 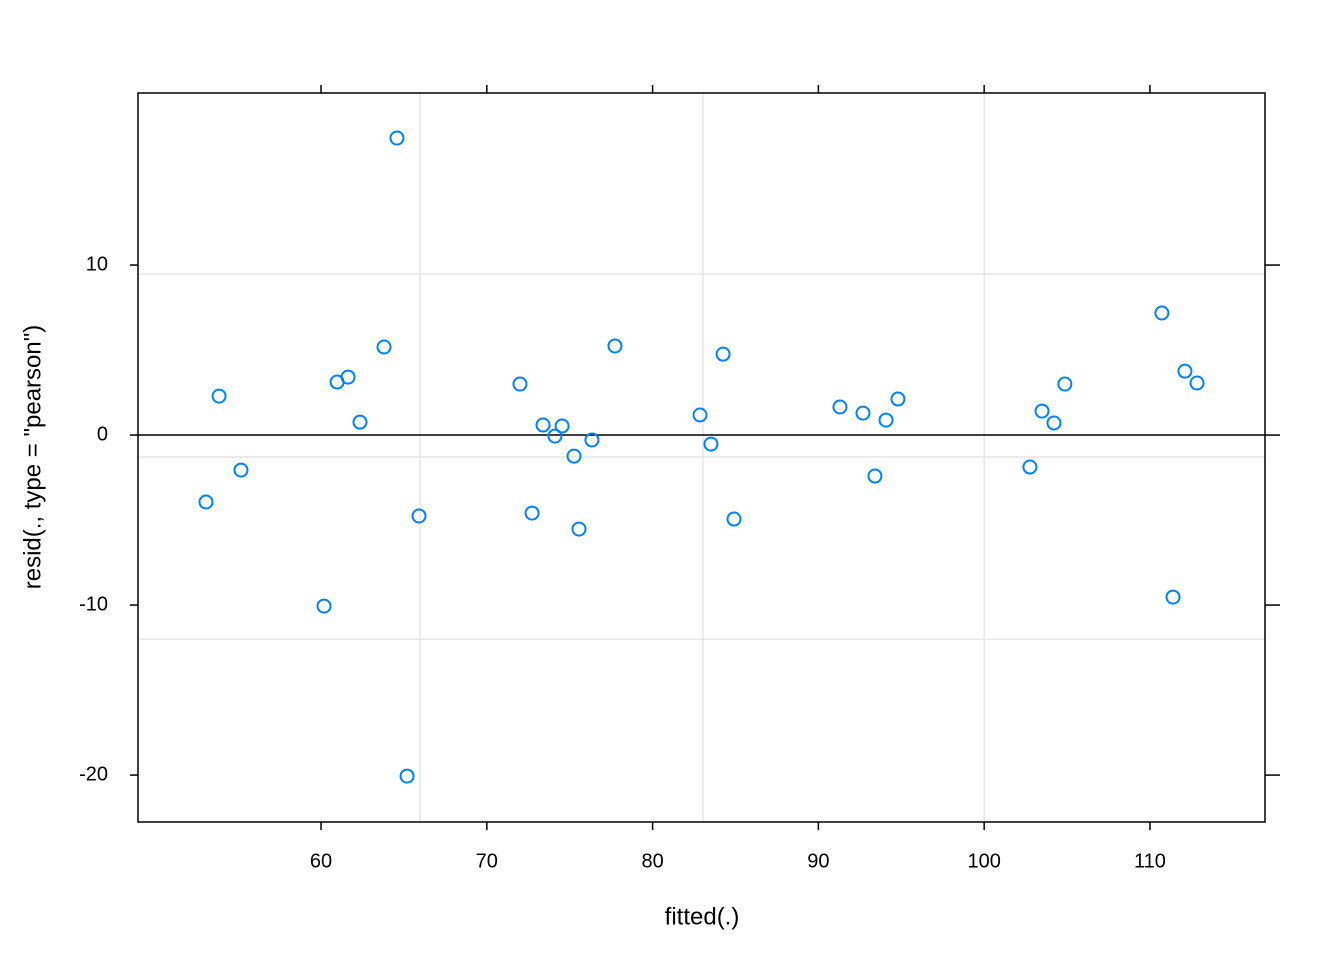 What do you see at coordinates (652, 861) in the screenshot?
I see `x-tick-label: 80` at bounding box center [652, 861].